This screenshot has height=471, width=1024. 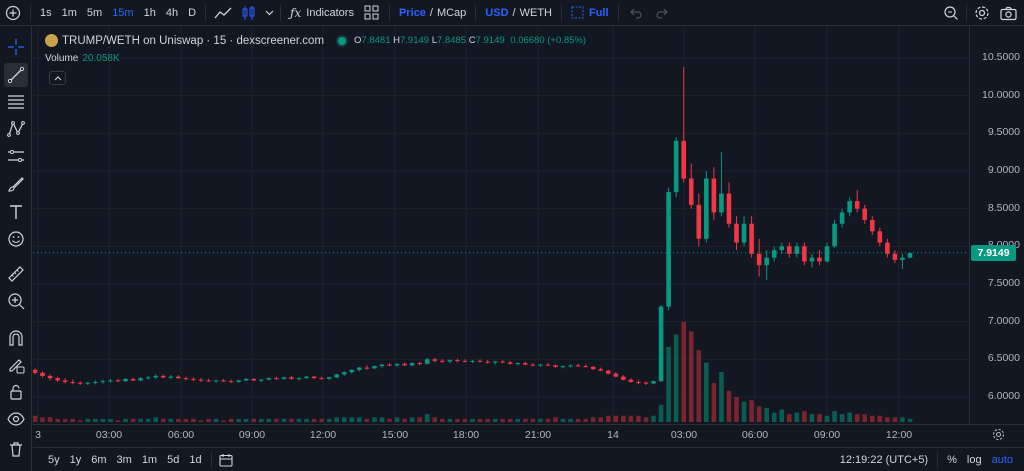 I want to click on fib-retracement-icon, so click(x=16, y=102).